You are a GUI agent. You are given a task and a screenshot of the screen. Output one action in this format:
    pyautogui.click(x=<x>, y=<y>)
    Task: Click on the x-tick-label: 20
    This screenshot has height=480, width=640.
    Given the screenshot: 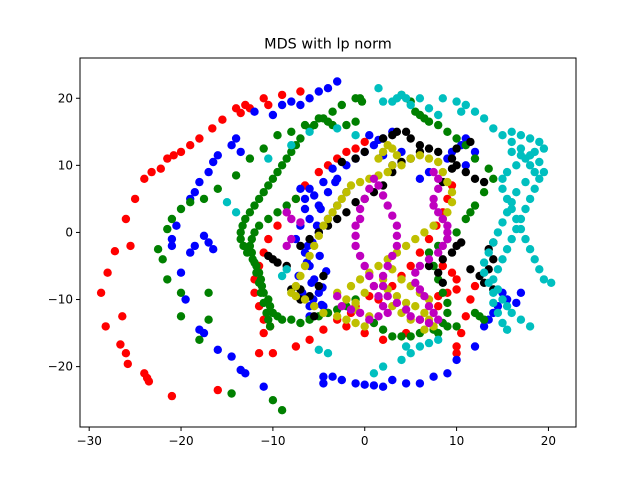 What is the action you would take?
    pyautogui.click(x=548, y=441)
    